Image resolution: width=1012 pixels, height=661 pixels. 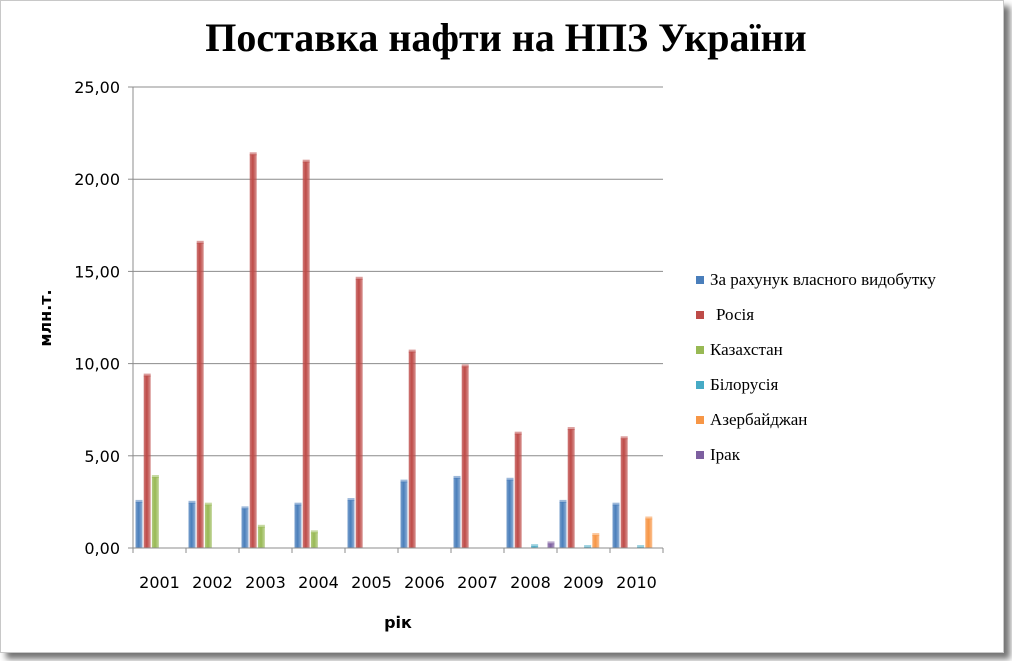 What do you see at coordinates (424, 582) in the screenshot?
I see `x-tick-label: 2006` at bounding box center [424, 582].